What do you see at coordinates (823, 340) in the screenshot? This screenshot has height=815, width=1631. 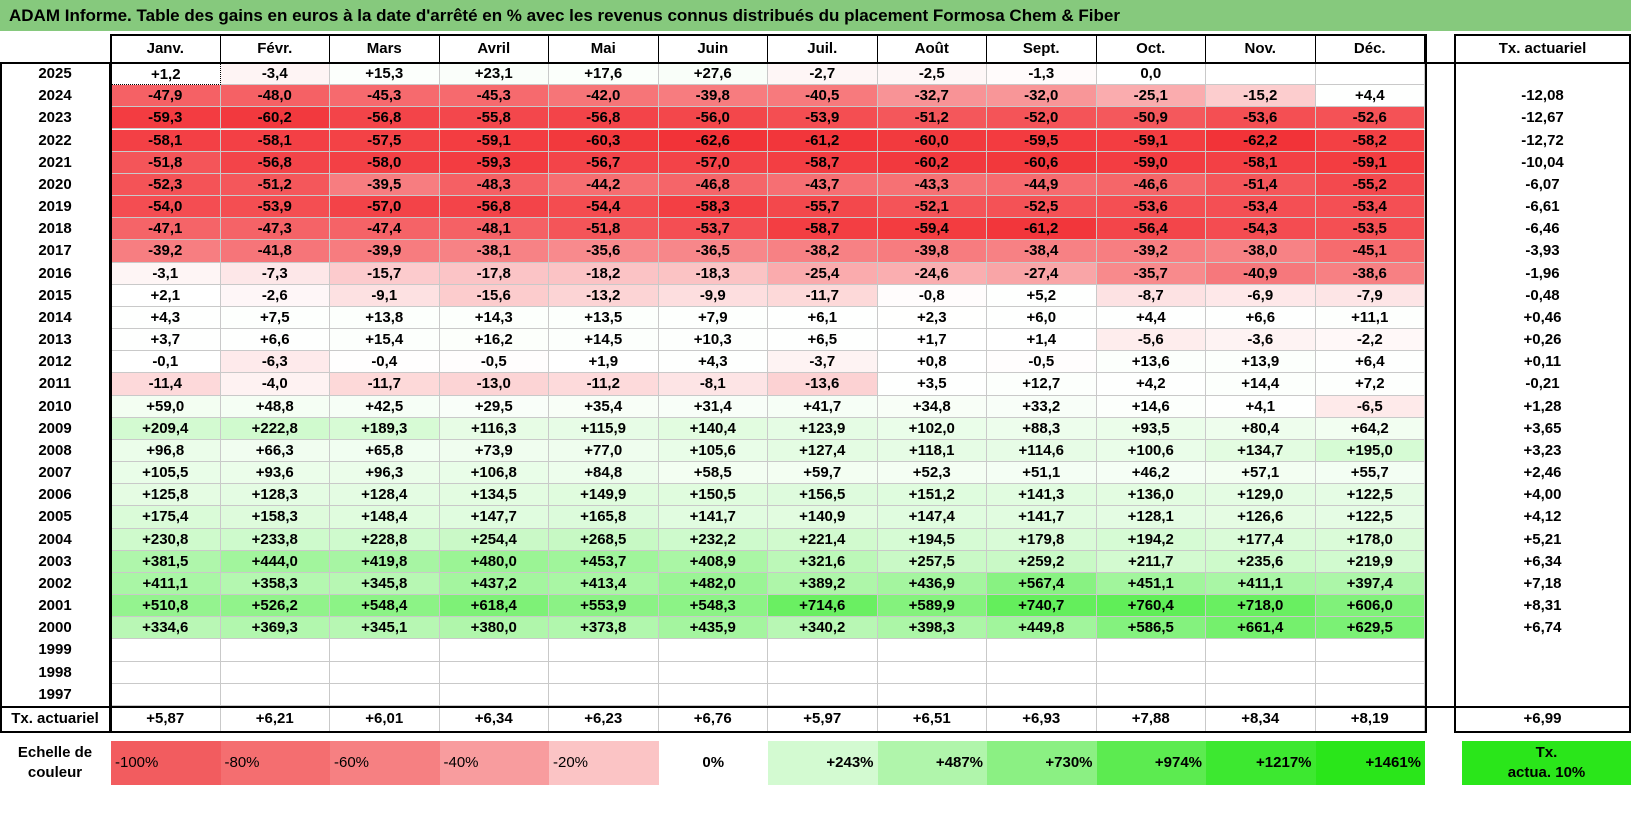 I see `table-cell: +6,5` at bounding box center [823, 340].